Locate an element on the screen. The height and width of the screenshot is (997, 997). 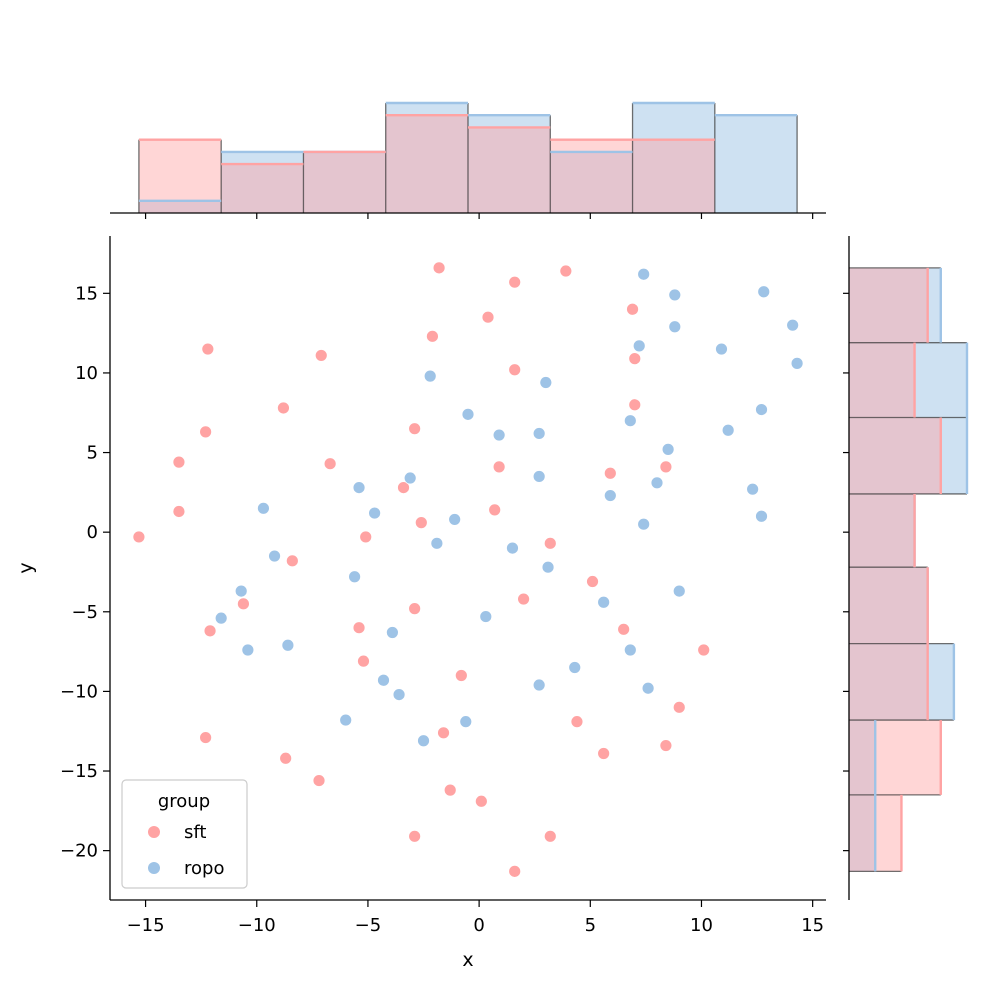
x-tick-label: 15 is located at coordinates (812, 925).